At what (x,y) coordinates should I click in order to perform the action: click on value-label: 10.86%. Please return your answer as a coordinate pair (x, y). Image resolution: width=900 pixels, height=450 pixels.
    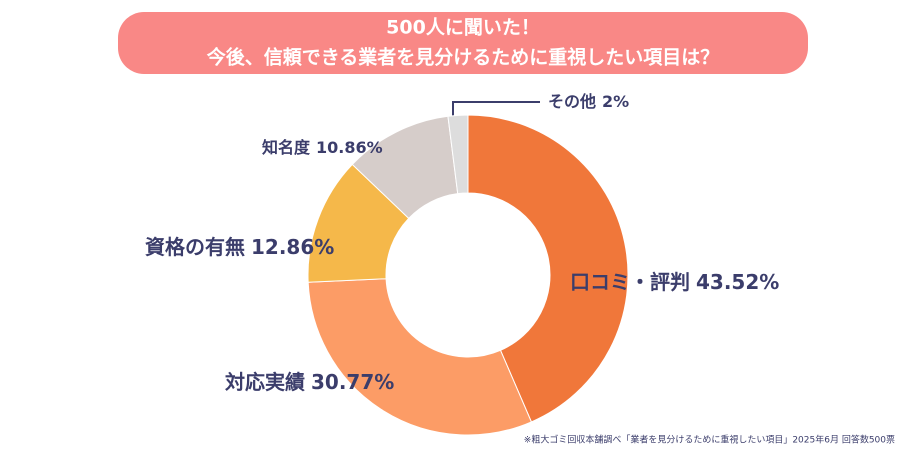
    Looking at the image, I should click on (349, 147).